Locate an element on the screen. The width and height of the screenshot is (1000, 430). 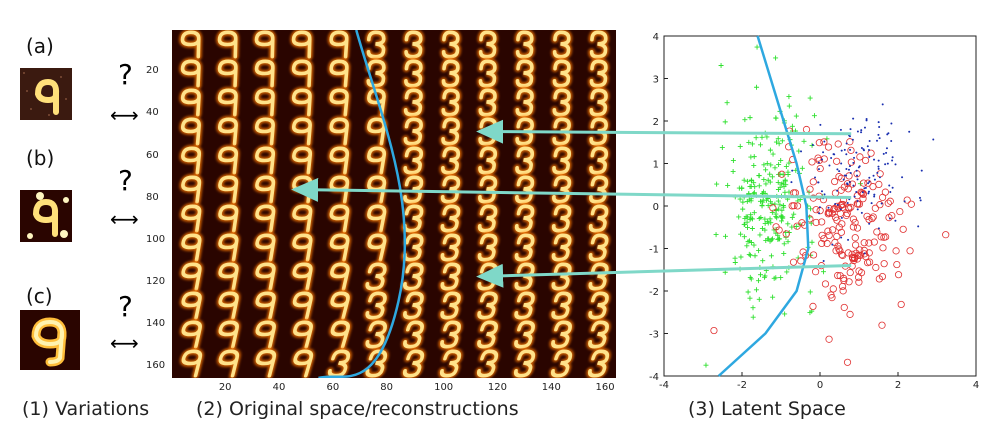
grid-y-tick-label: 20 is located at coordinates (152, 71).